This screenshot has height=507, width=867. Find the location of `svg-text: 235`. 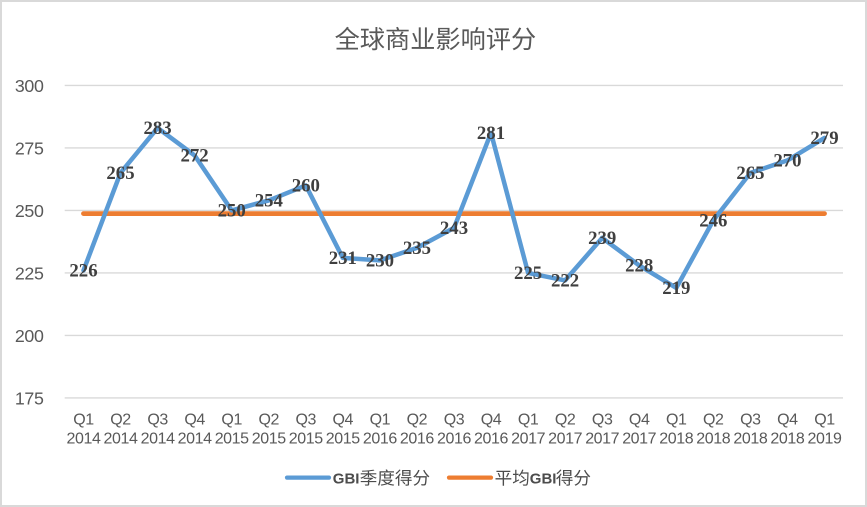

svg-text: 235 is located at coordinates (417, 248).